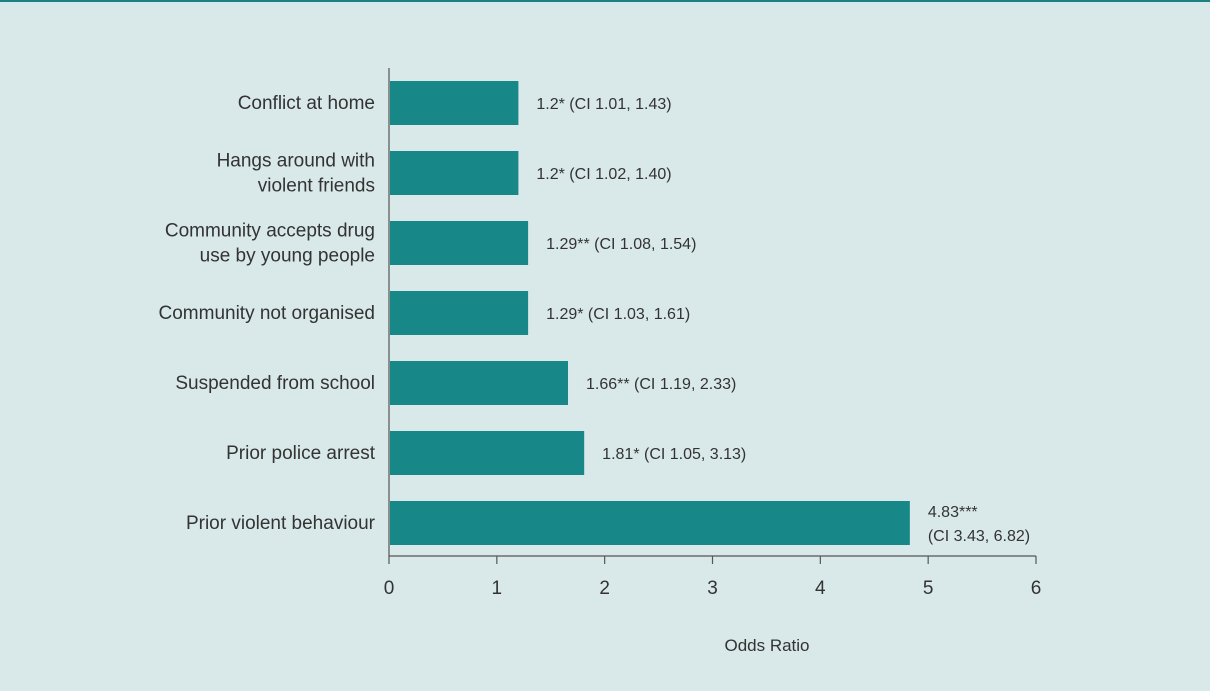 The image size is (1210, 691). Describe the element at coordinates (621, 244) in the screenshot. I see `value-label-2: 1.29** (CI 1.08, 1.54)` at that location.